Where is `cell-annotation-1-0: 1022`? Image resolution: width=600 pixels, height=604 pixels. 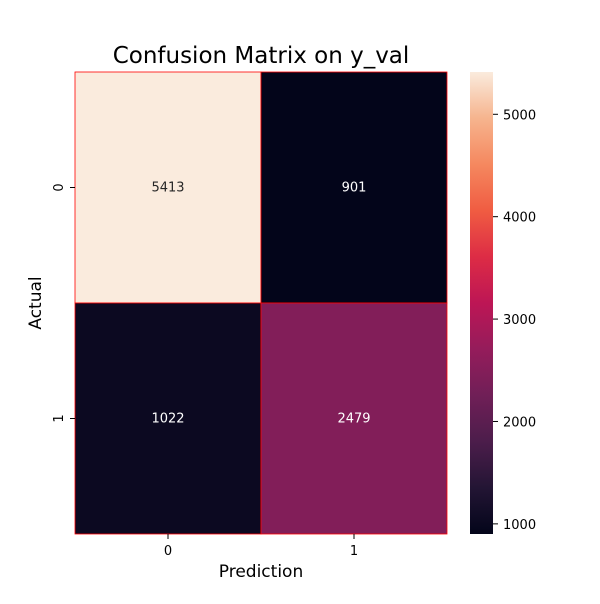 cell-annotation-1-0: 1022 is located at coordinates (167, 419).